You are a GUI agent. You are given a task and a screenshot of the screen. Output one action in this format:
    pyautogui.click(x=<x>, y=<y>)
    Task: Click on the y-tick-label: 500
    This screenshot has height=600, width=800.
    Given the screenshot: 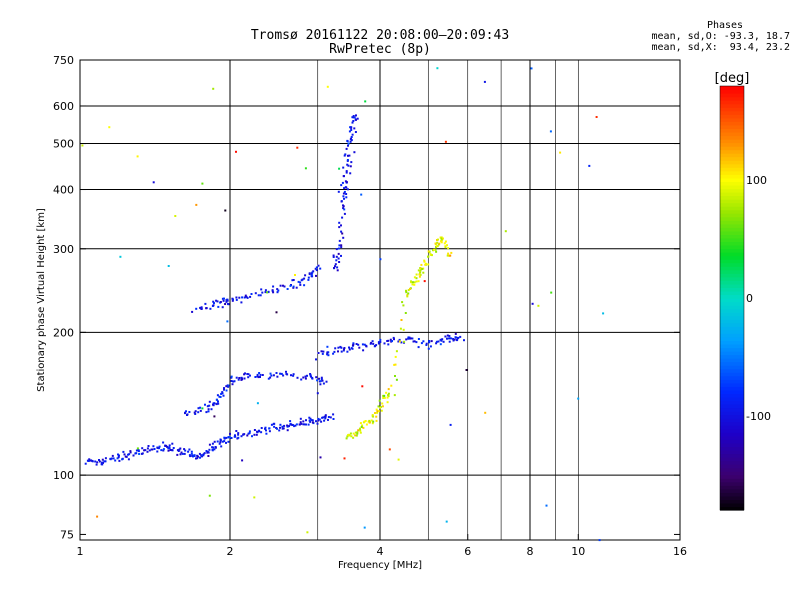 What is the action you would take?
    pyautogui.click(x=63, y=144)
    